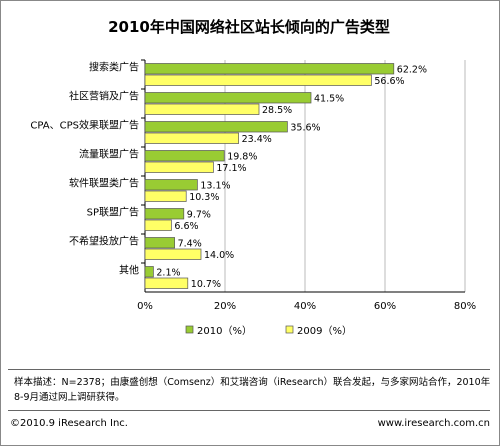  I want to click on data-label: 10.3%, so click(204, 197).